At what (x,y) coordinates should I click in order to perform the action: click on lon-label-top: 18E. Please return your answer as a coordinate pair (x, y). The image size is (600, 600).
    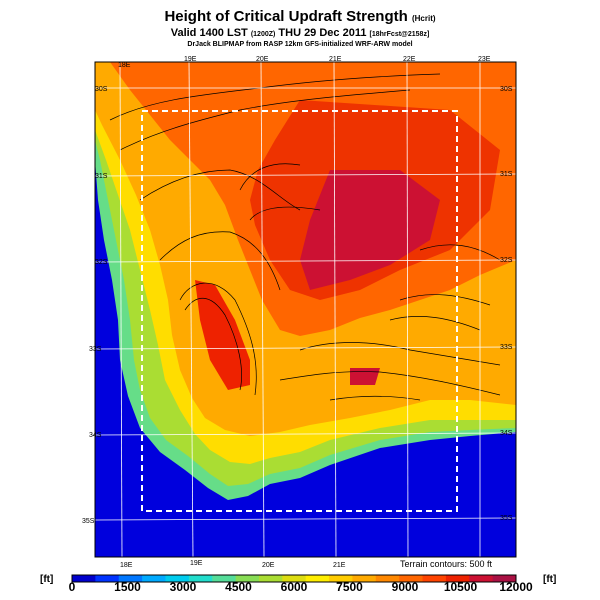
    Looking at the image, I should click on (124, 65).